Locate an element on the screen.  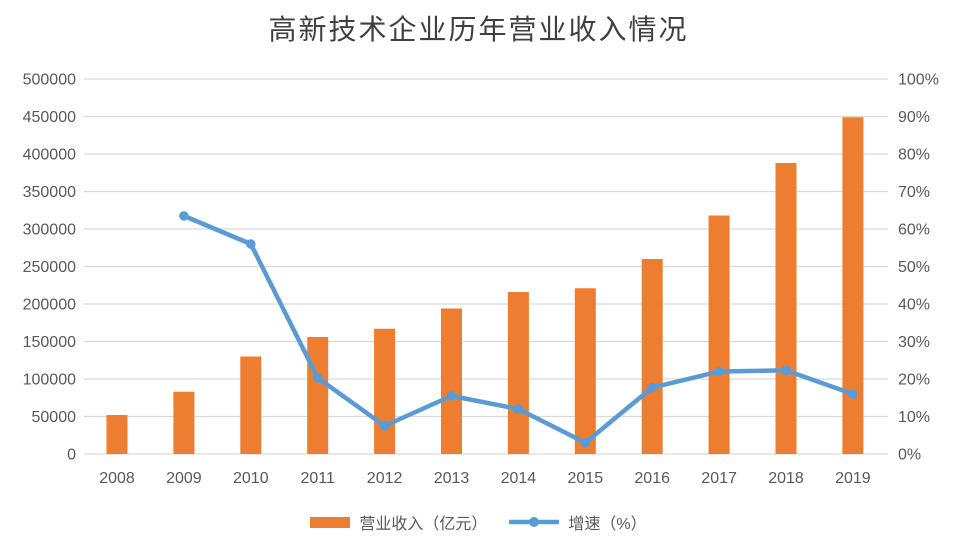
x-axis-label-2017: 2017 is located at coordinates (719, 478).